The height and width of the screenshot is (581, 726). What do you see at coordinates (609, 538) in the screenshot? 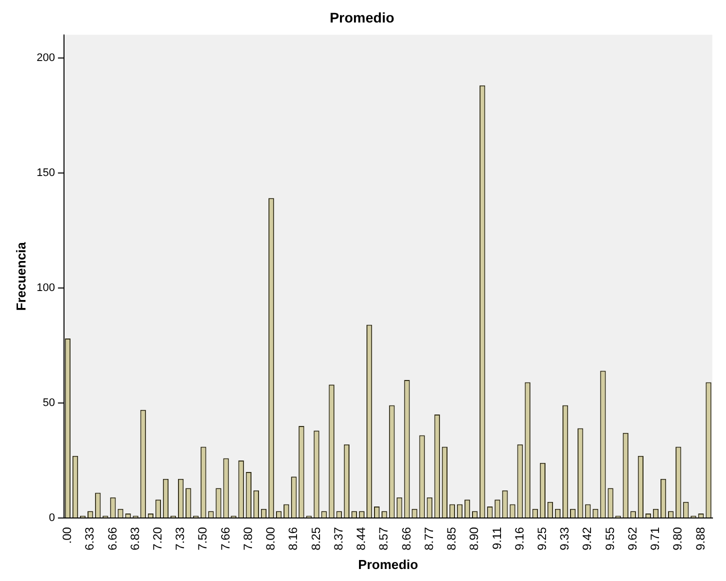
I see `x-tick-label: 9.55` at bounding box center [609, 538].